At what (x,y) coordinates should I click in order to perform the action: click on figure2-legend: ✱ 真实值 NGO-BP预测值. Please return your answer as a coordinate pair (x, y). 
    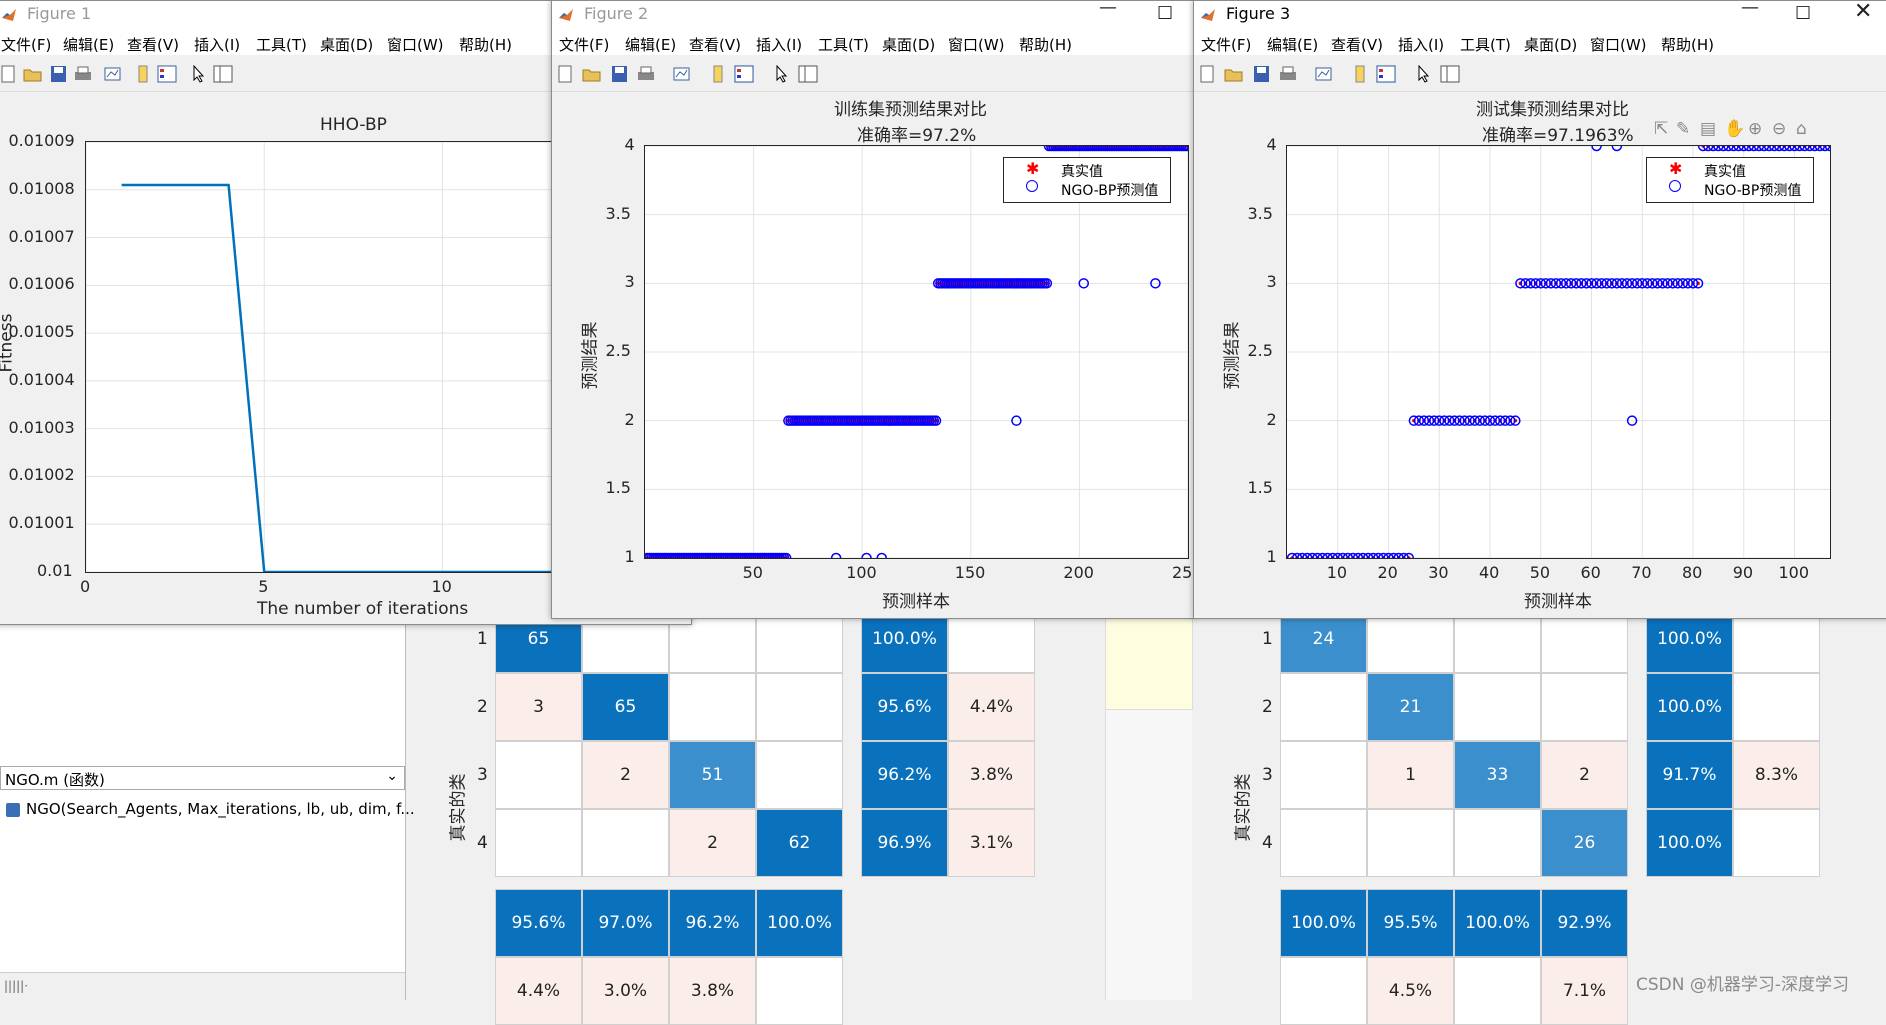
    Looking at the image, I should click on (1087, 180).